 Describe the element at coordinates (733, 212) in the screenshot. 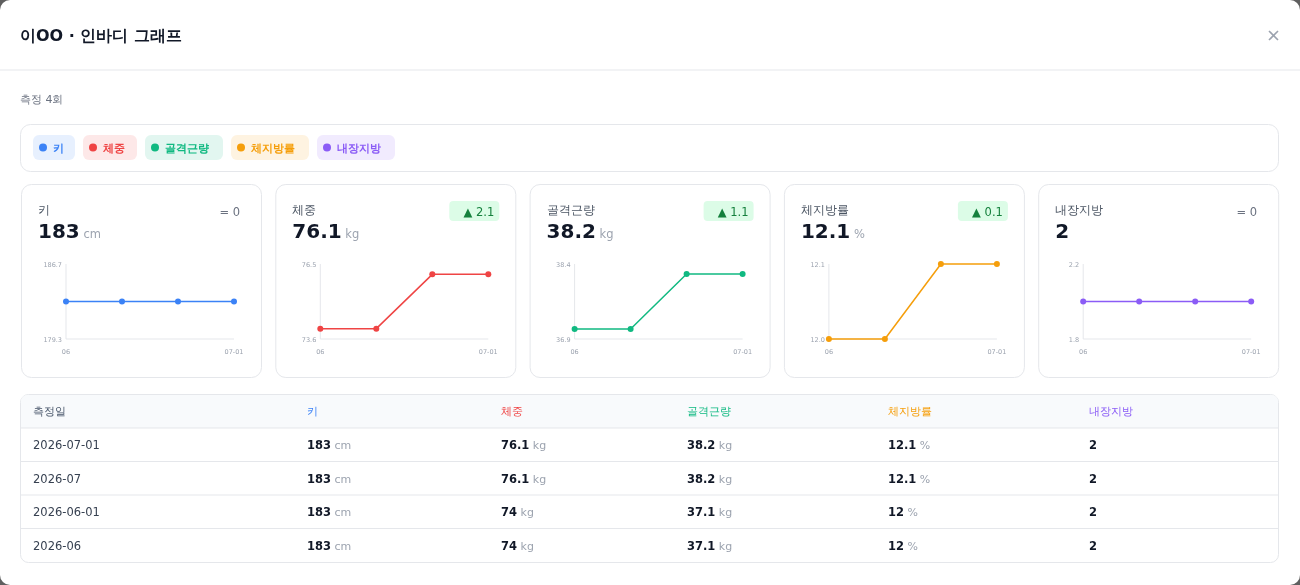

I see `text: ▲ 1.1` at that location.